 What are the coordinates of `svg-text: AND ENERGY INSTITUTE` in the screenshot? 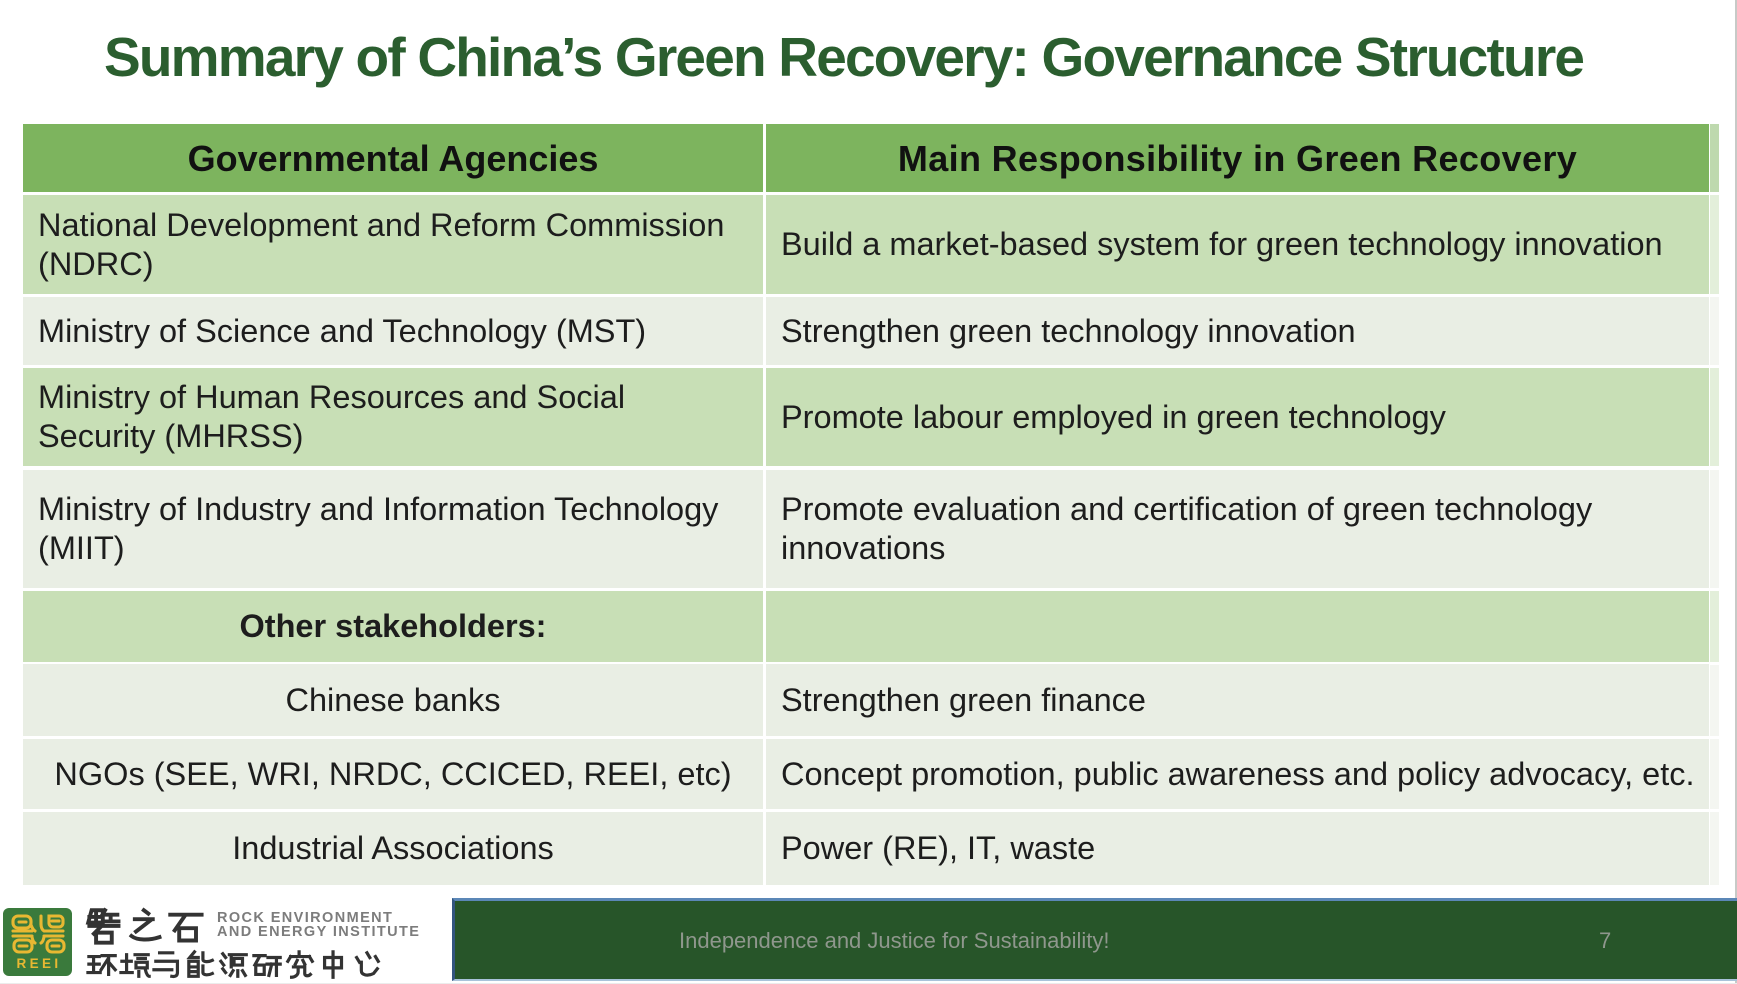 It's located at (318, 932).